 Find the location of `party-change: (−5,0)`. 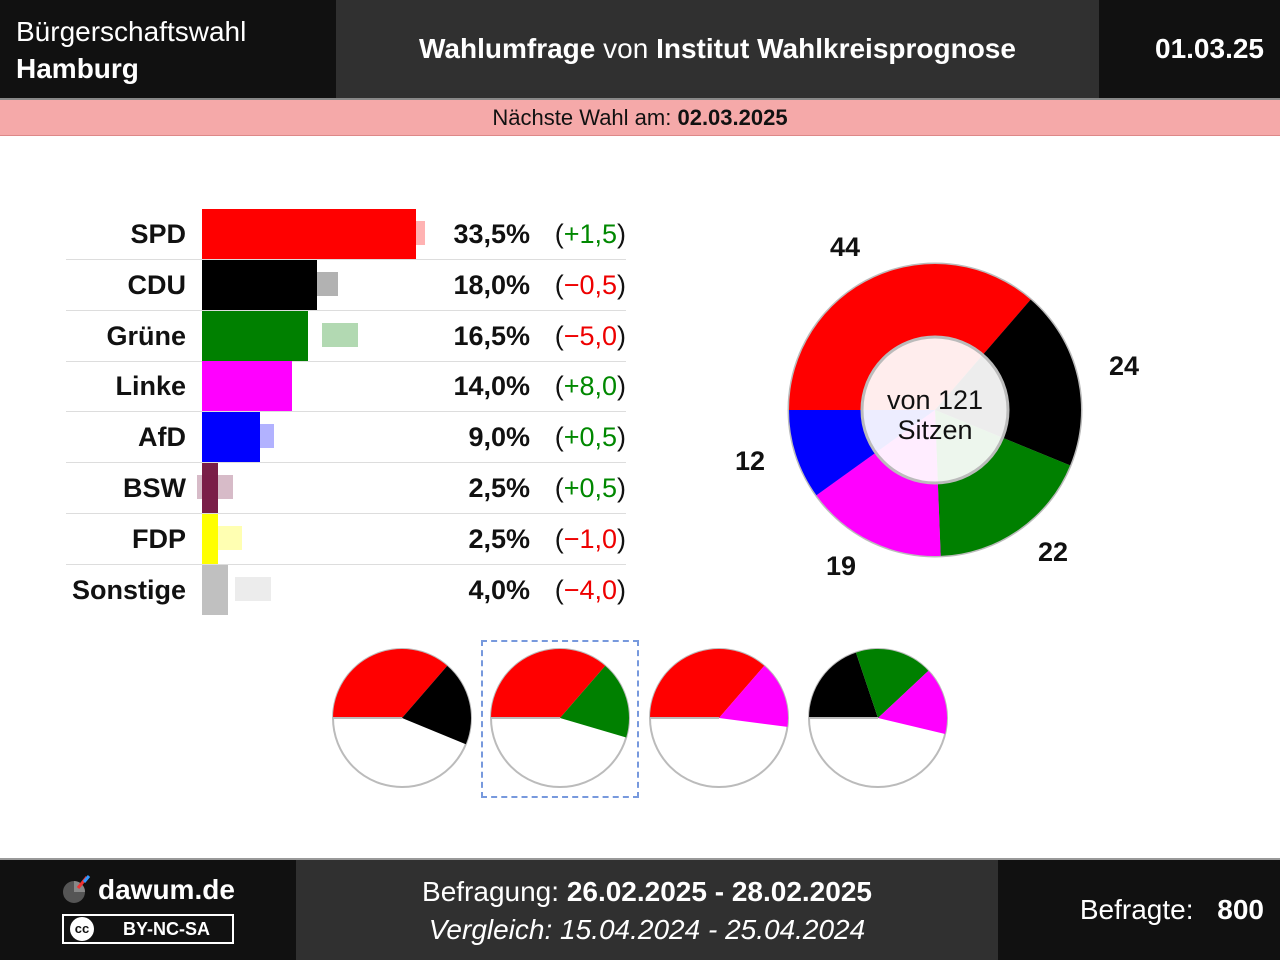

party-change: (−5,0) is located at coordinates (587, 336).